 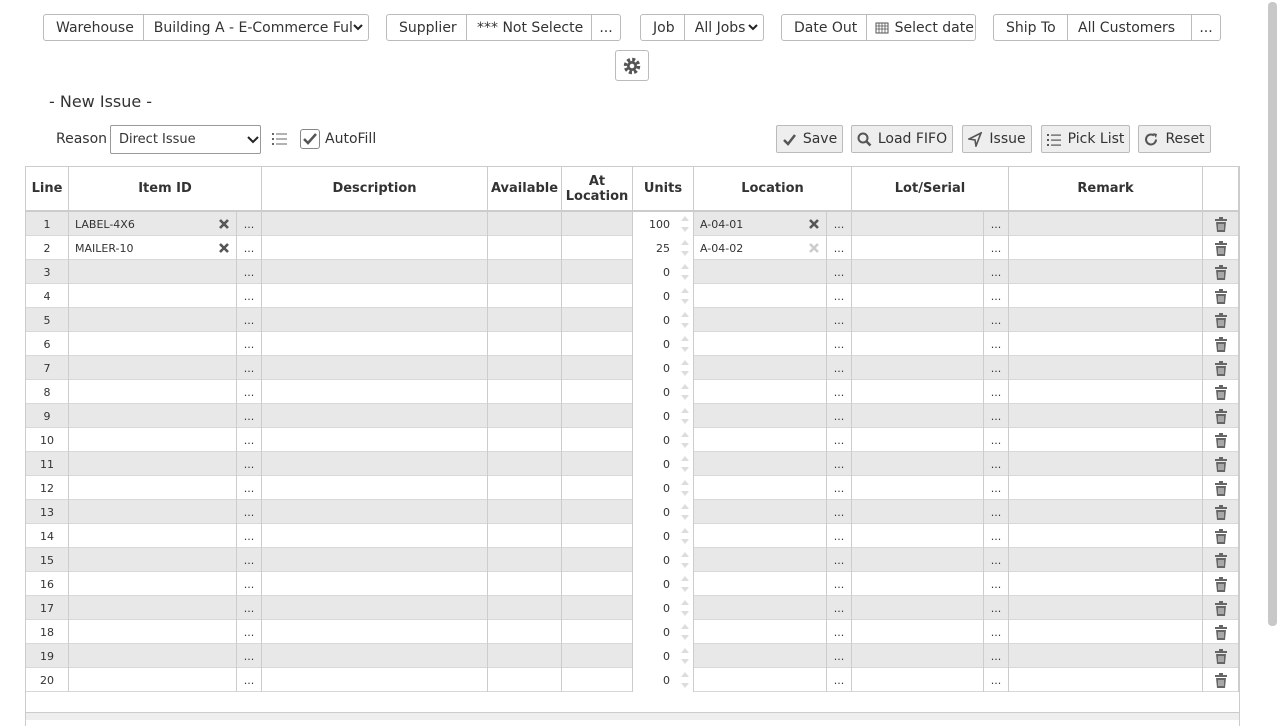 What do you see at coordinates (724, 28) in the screenshot?
I see `filter-value: All Jobs` at bounding box center [724, 28].